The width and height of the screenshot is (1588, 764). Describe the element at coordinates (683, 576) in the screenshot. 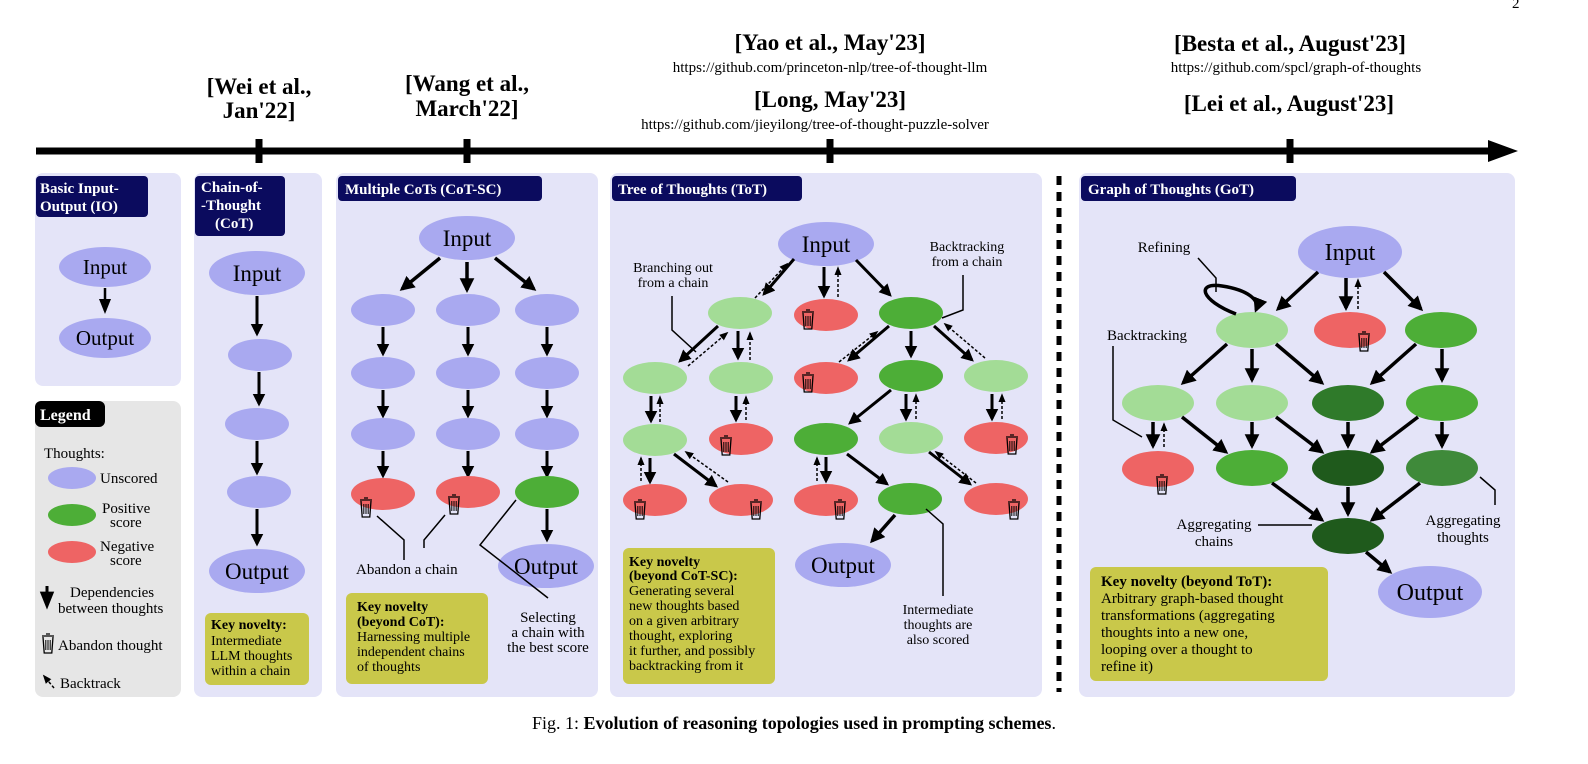

I see `tot-novelty-title-2: (beyond CoT-SC):` at that location.